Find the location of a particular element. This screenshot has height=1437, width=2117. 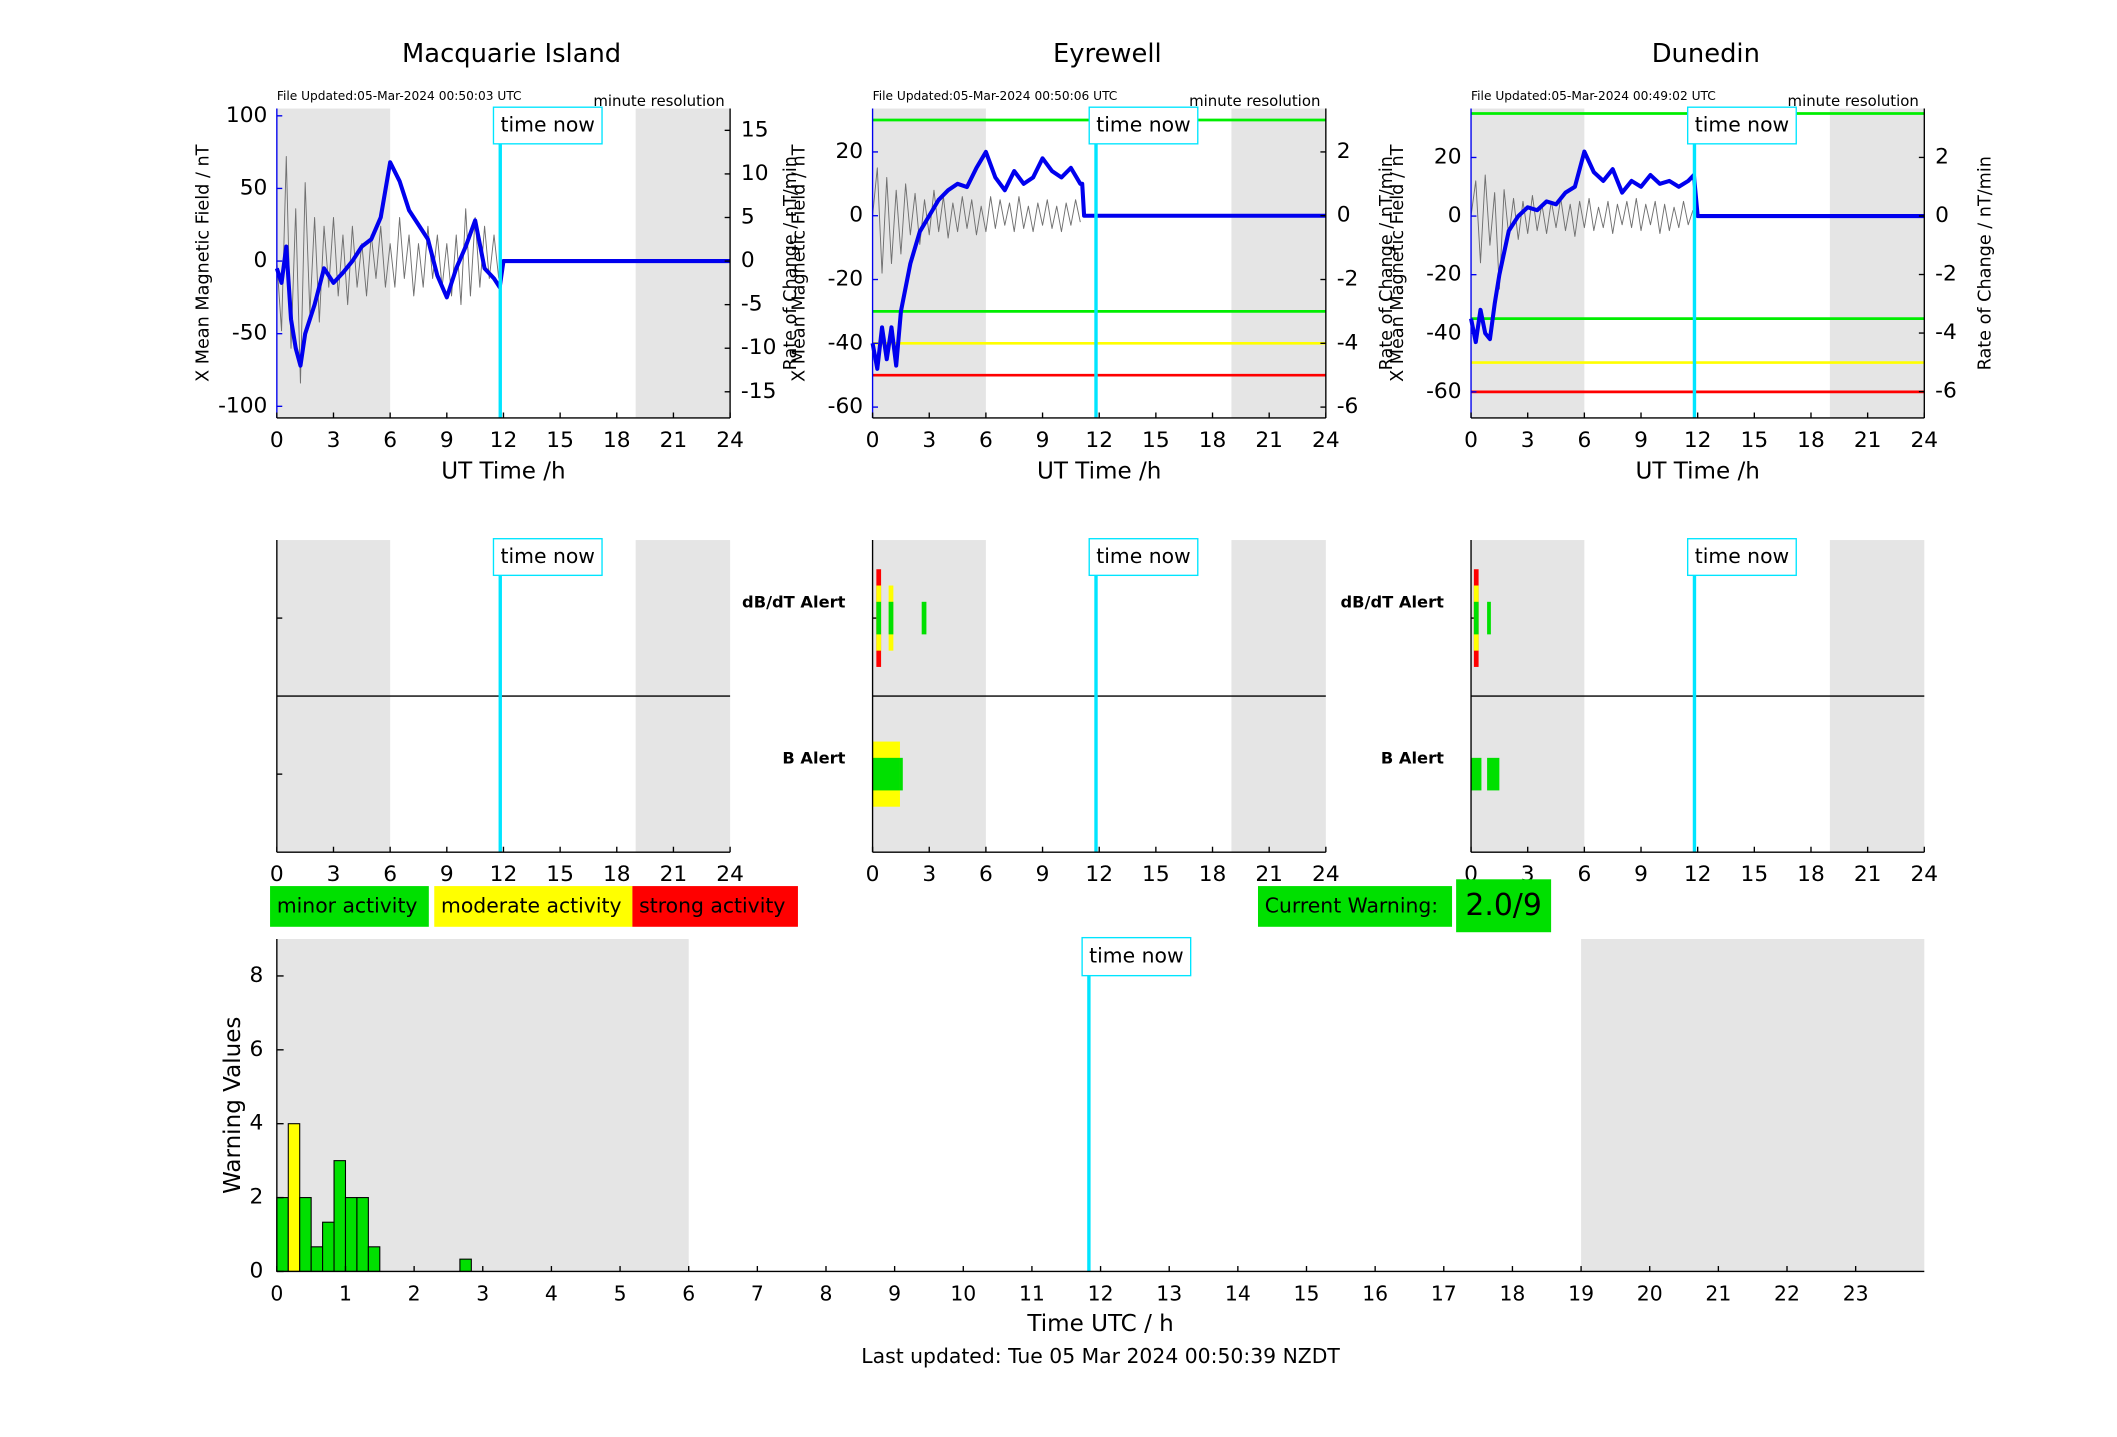

x-tick-label: 17 is located at coordinates (1444, 1294).